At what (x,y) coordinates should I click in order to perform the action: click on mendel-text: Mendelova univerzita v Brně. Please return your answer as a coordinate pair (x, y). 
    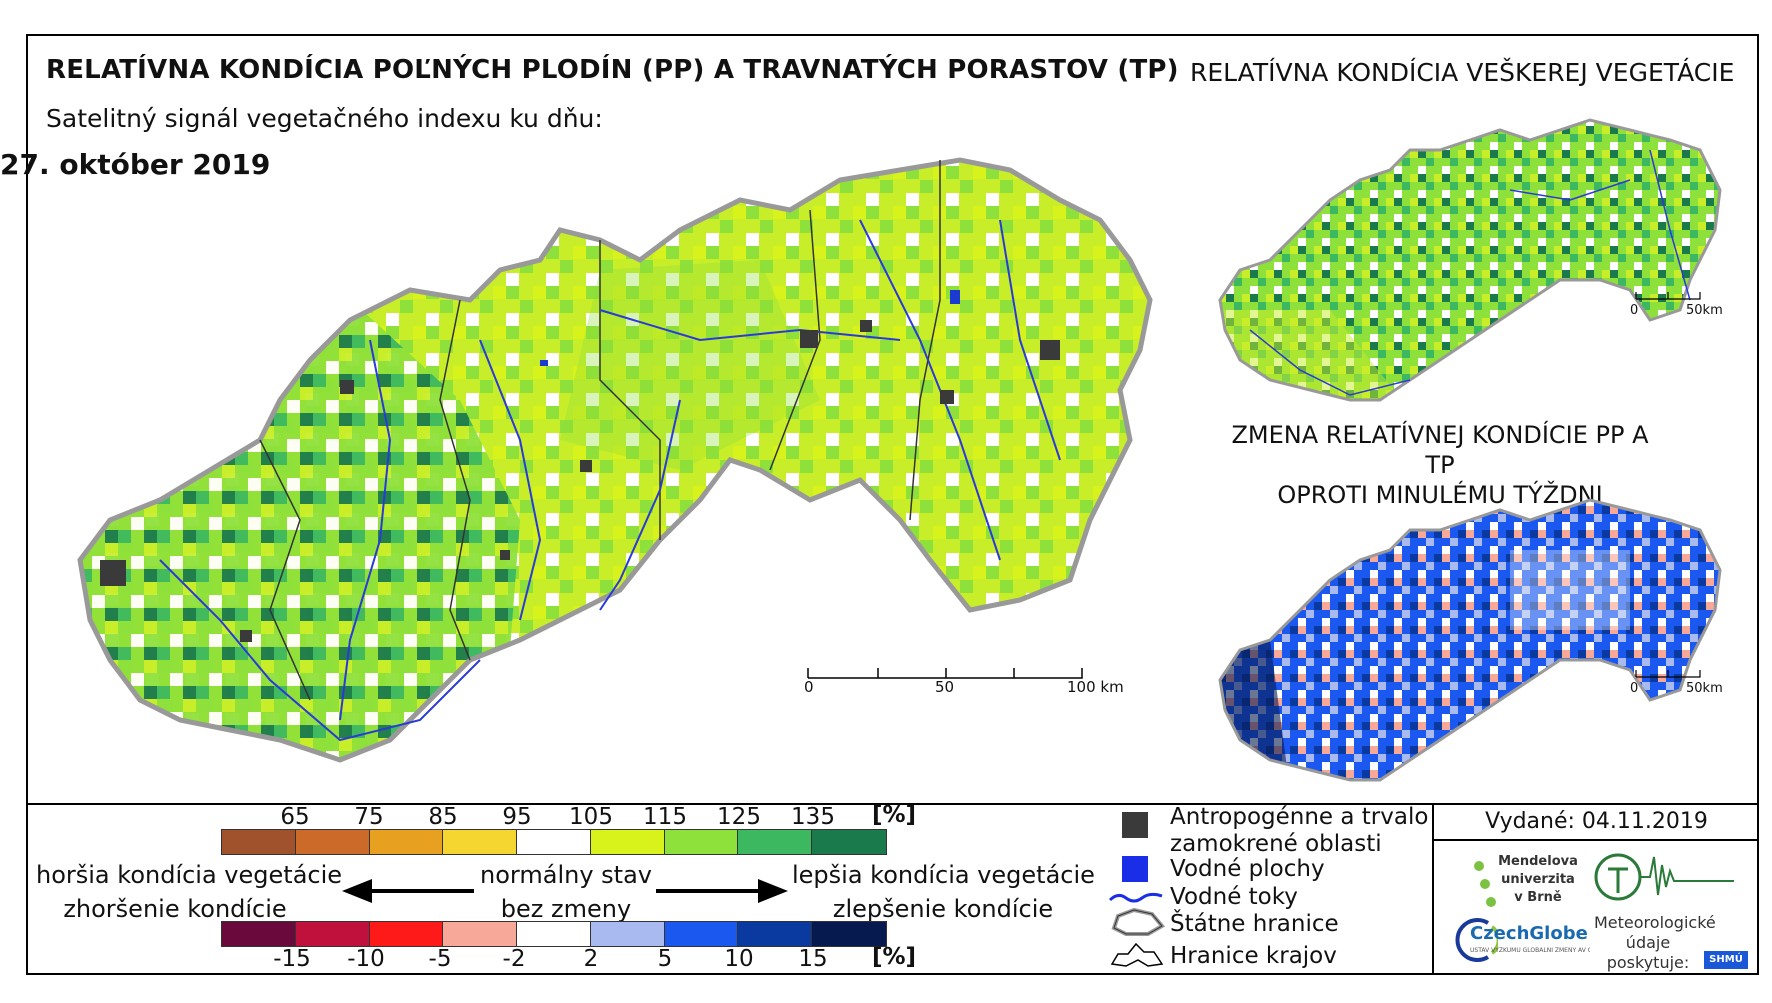
    Looking at the image, I should click on (1538, 880).